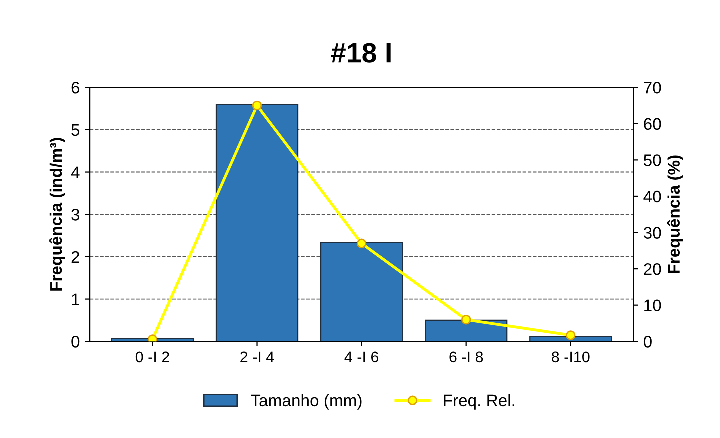 The width and height of the screenshot is (720, 438). What do you see at coordinates (153, 357) in the screenshot?
I see `x-tick-label: 0 -I 2` at bounding box center [153, 357].